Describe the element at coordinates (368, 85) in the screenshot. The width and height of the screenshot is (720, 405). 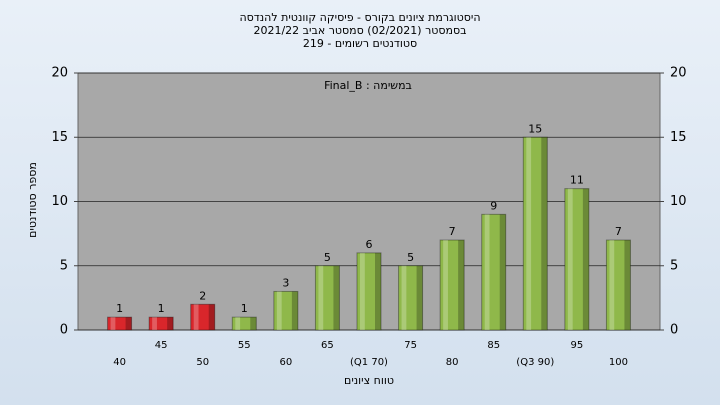
I see `annotation: במשימה : Final_B` at that location.